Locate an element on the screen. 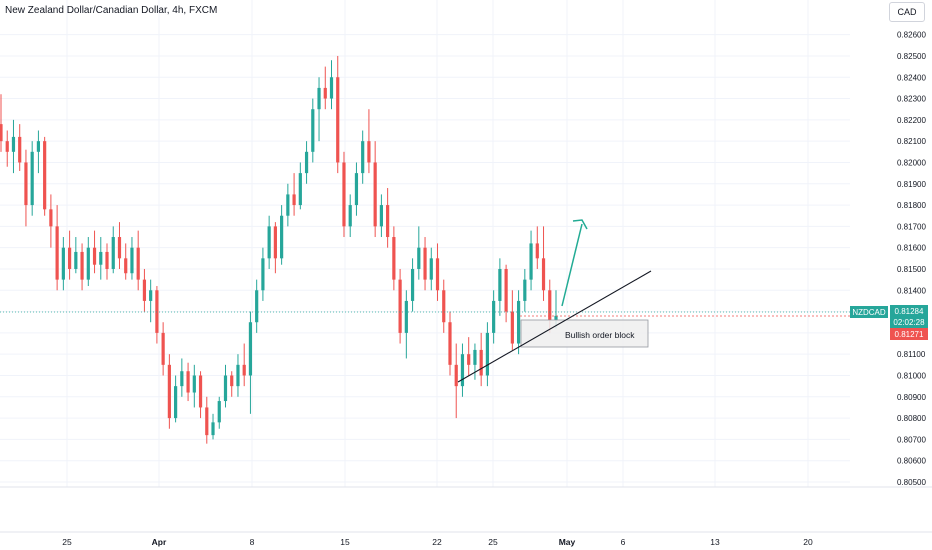  price-tick-label: 0.80700 is located at coordinates (911, 439).